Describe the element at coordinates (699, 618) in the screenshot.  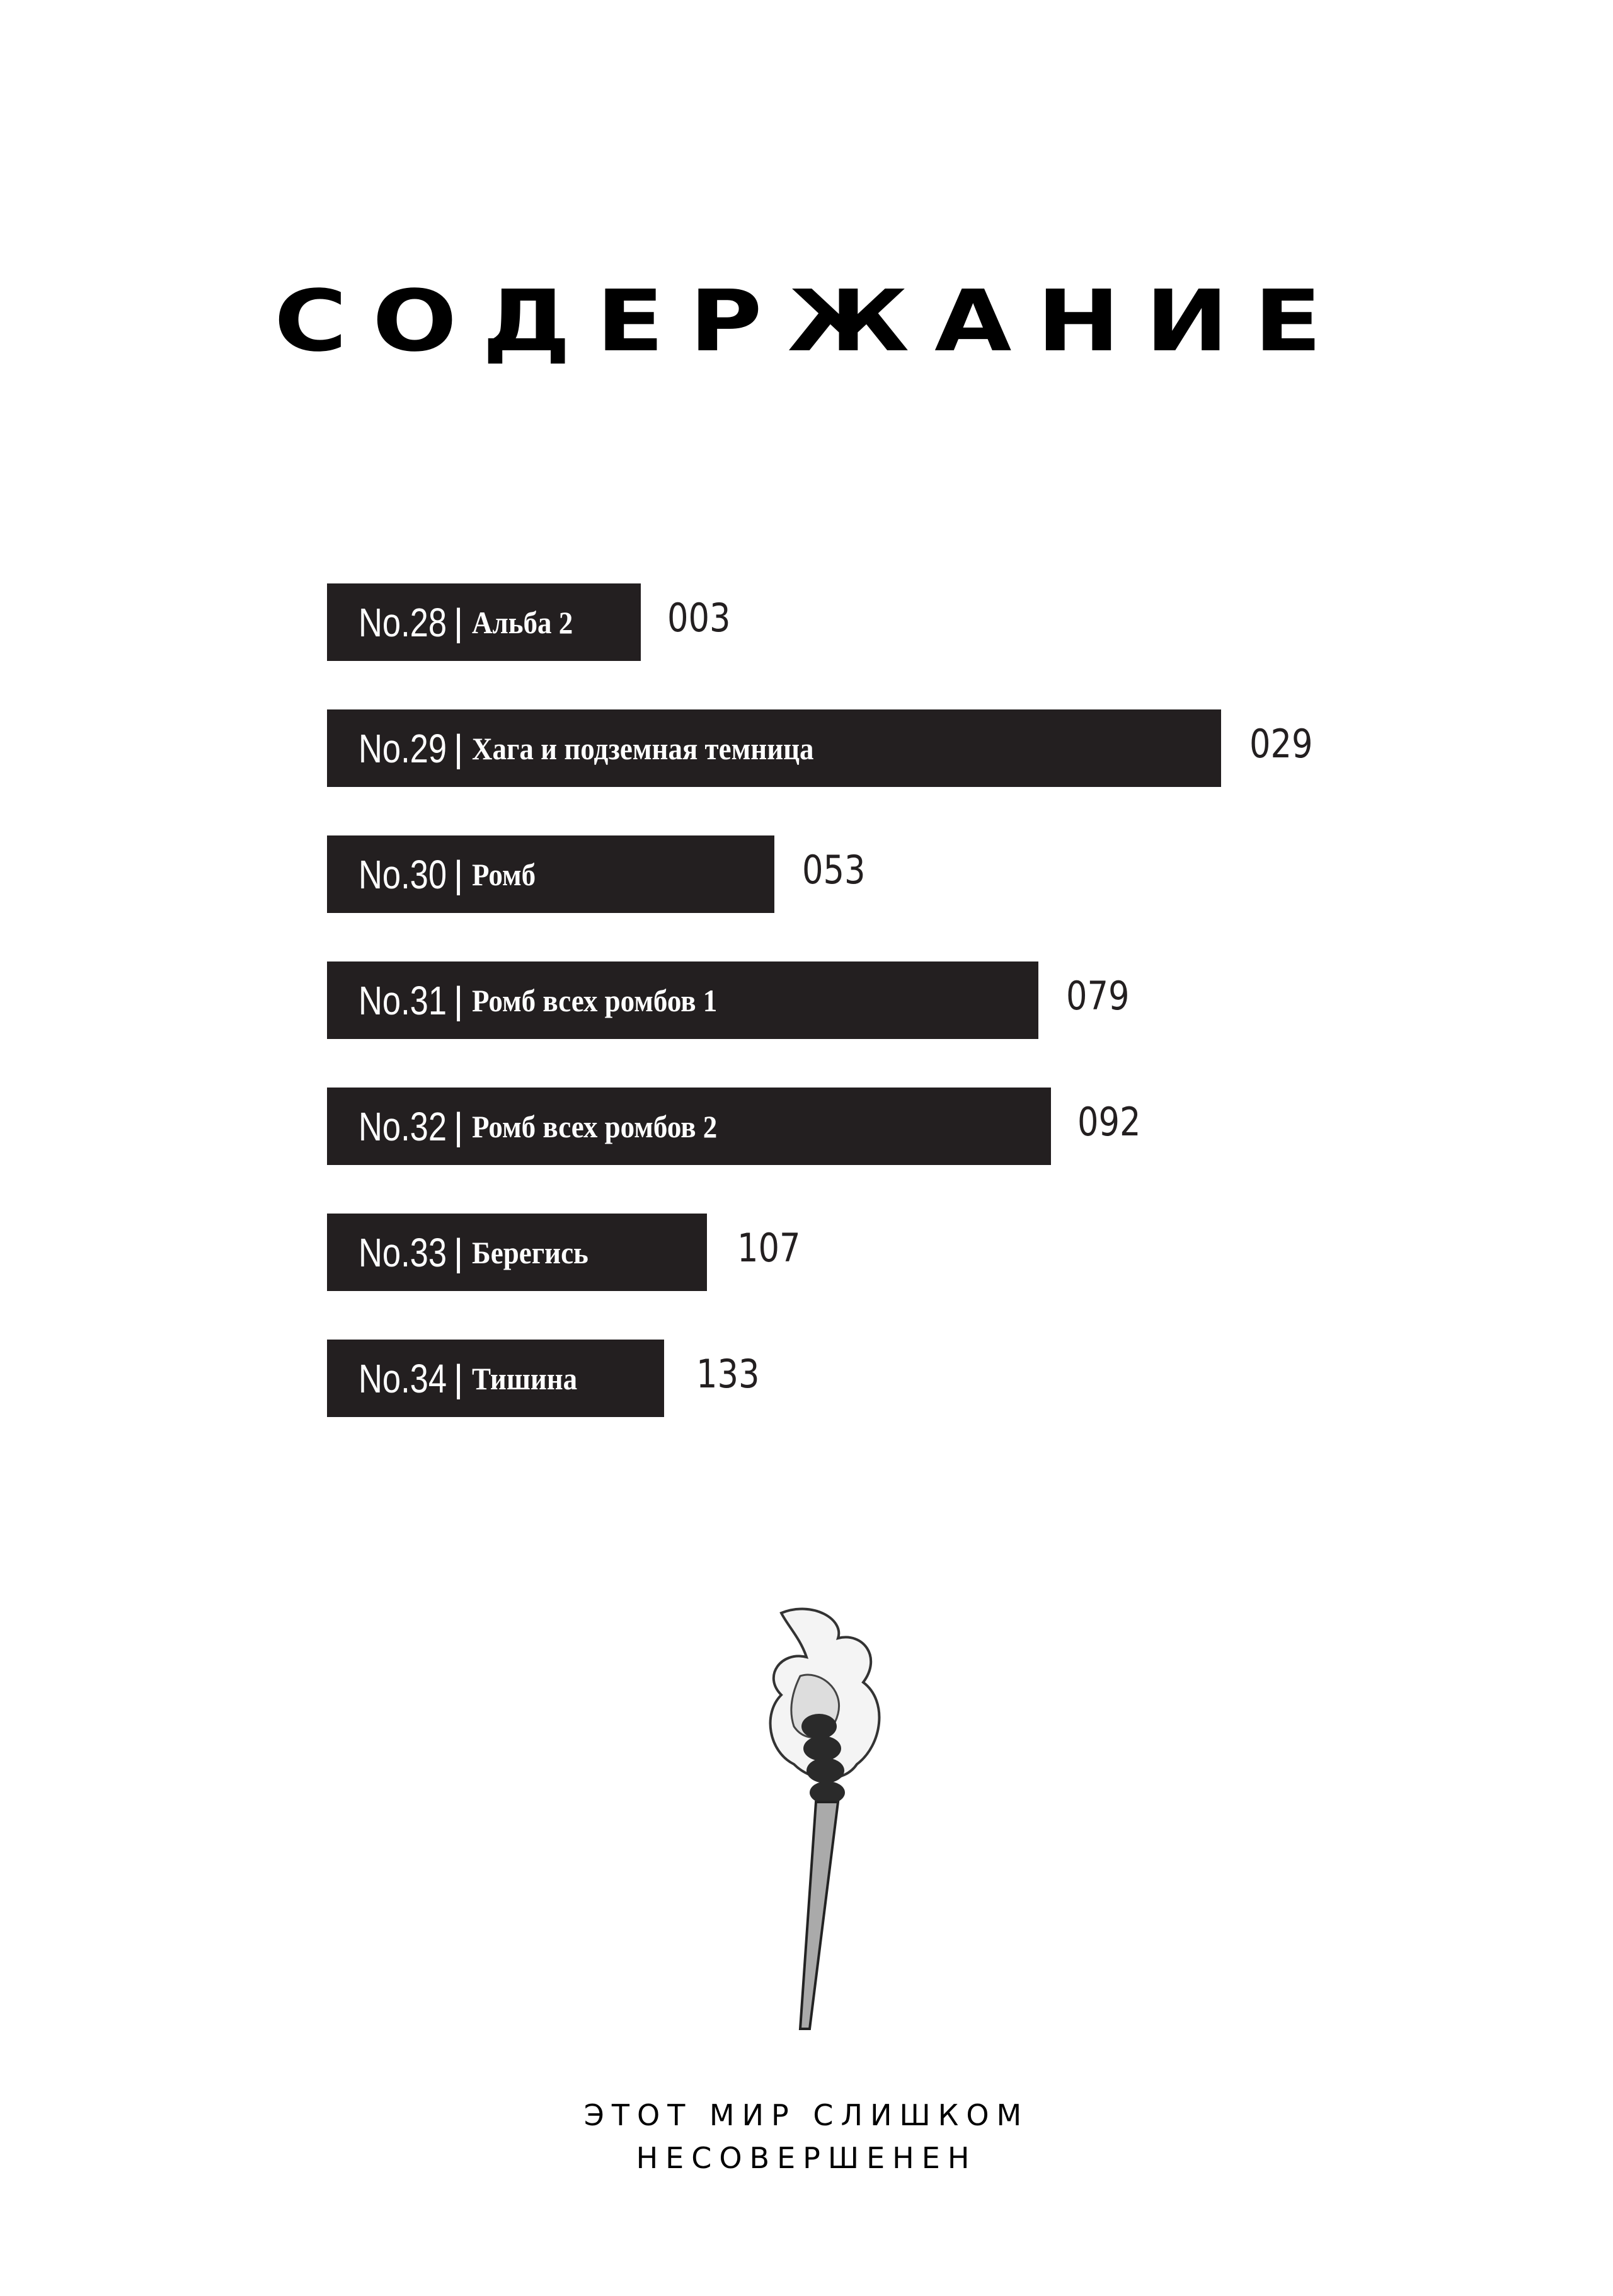
I see `page-number: 003` at that location.